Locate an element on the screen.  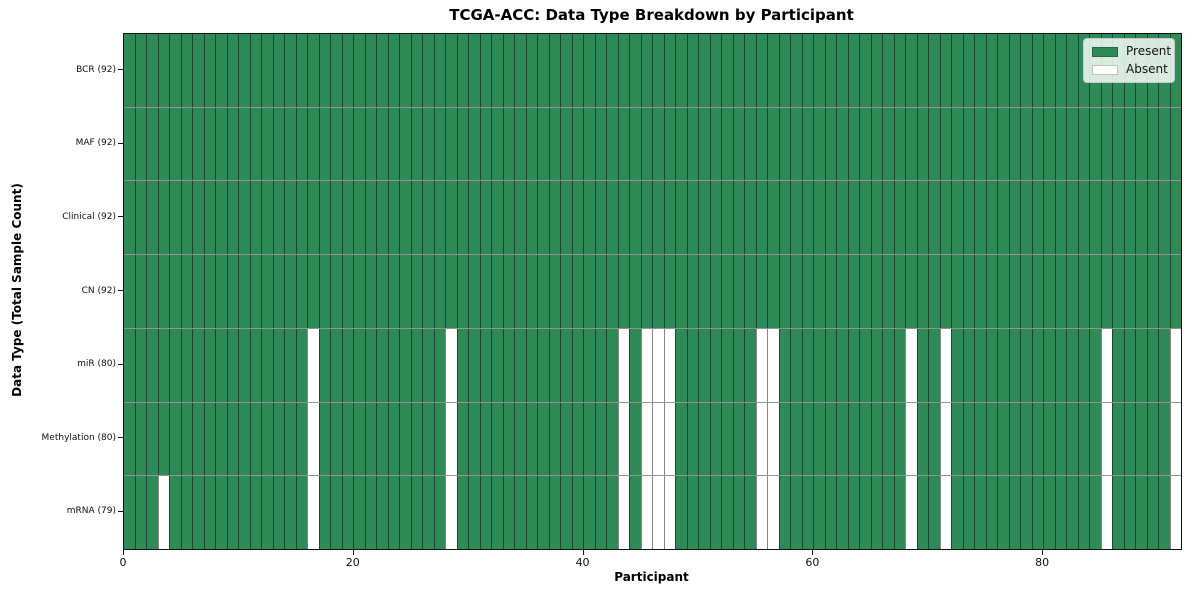
x-tick-mark is located at coordinates (813, 552).